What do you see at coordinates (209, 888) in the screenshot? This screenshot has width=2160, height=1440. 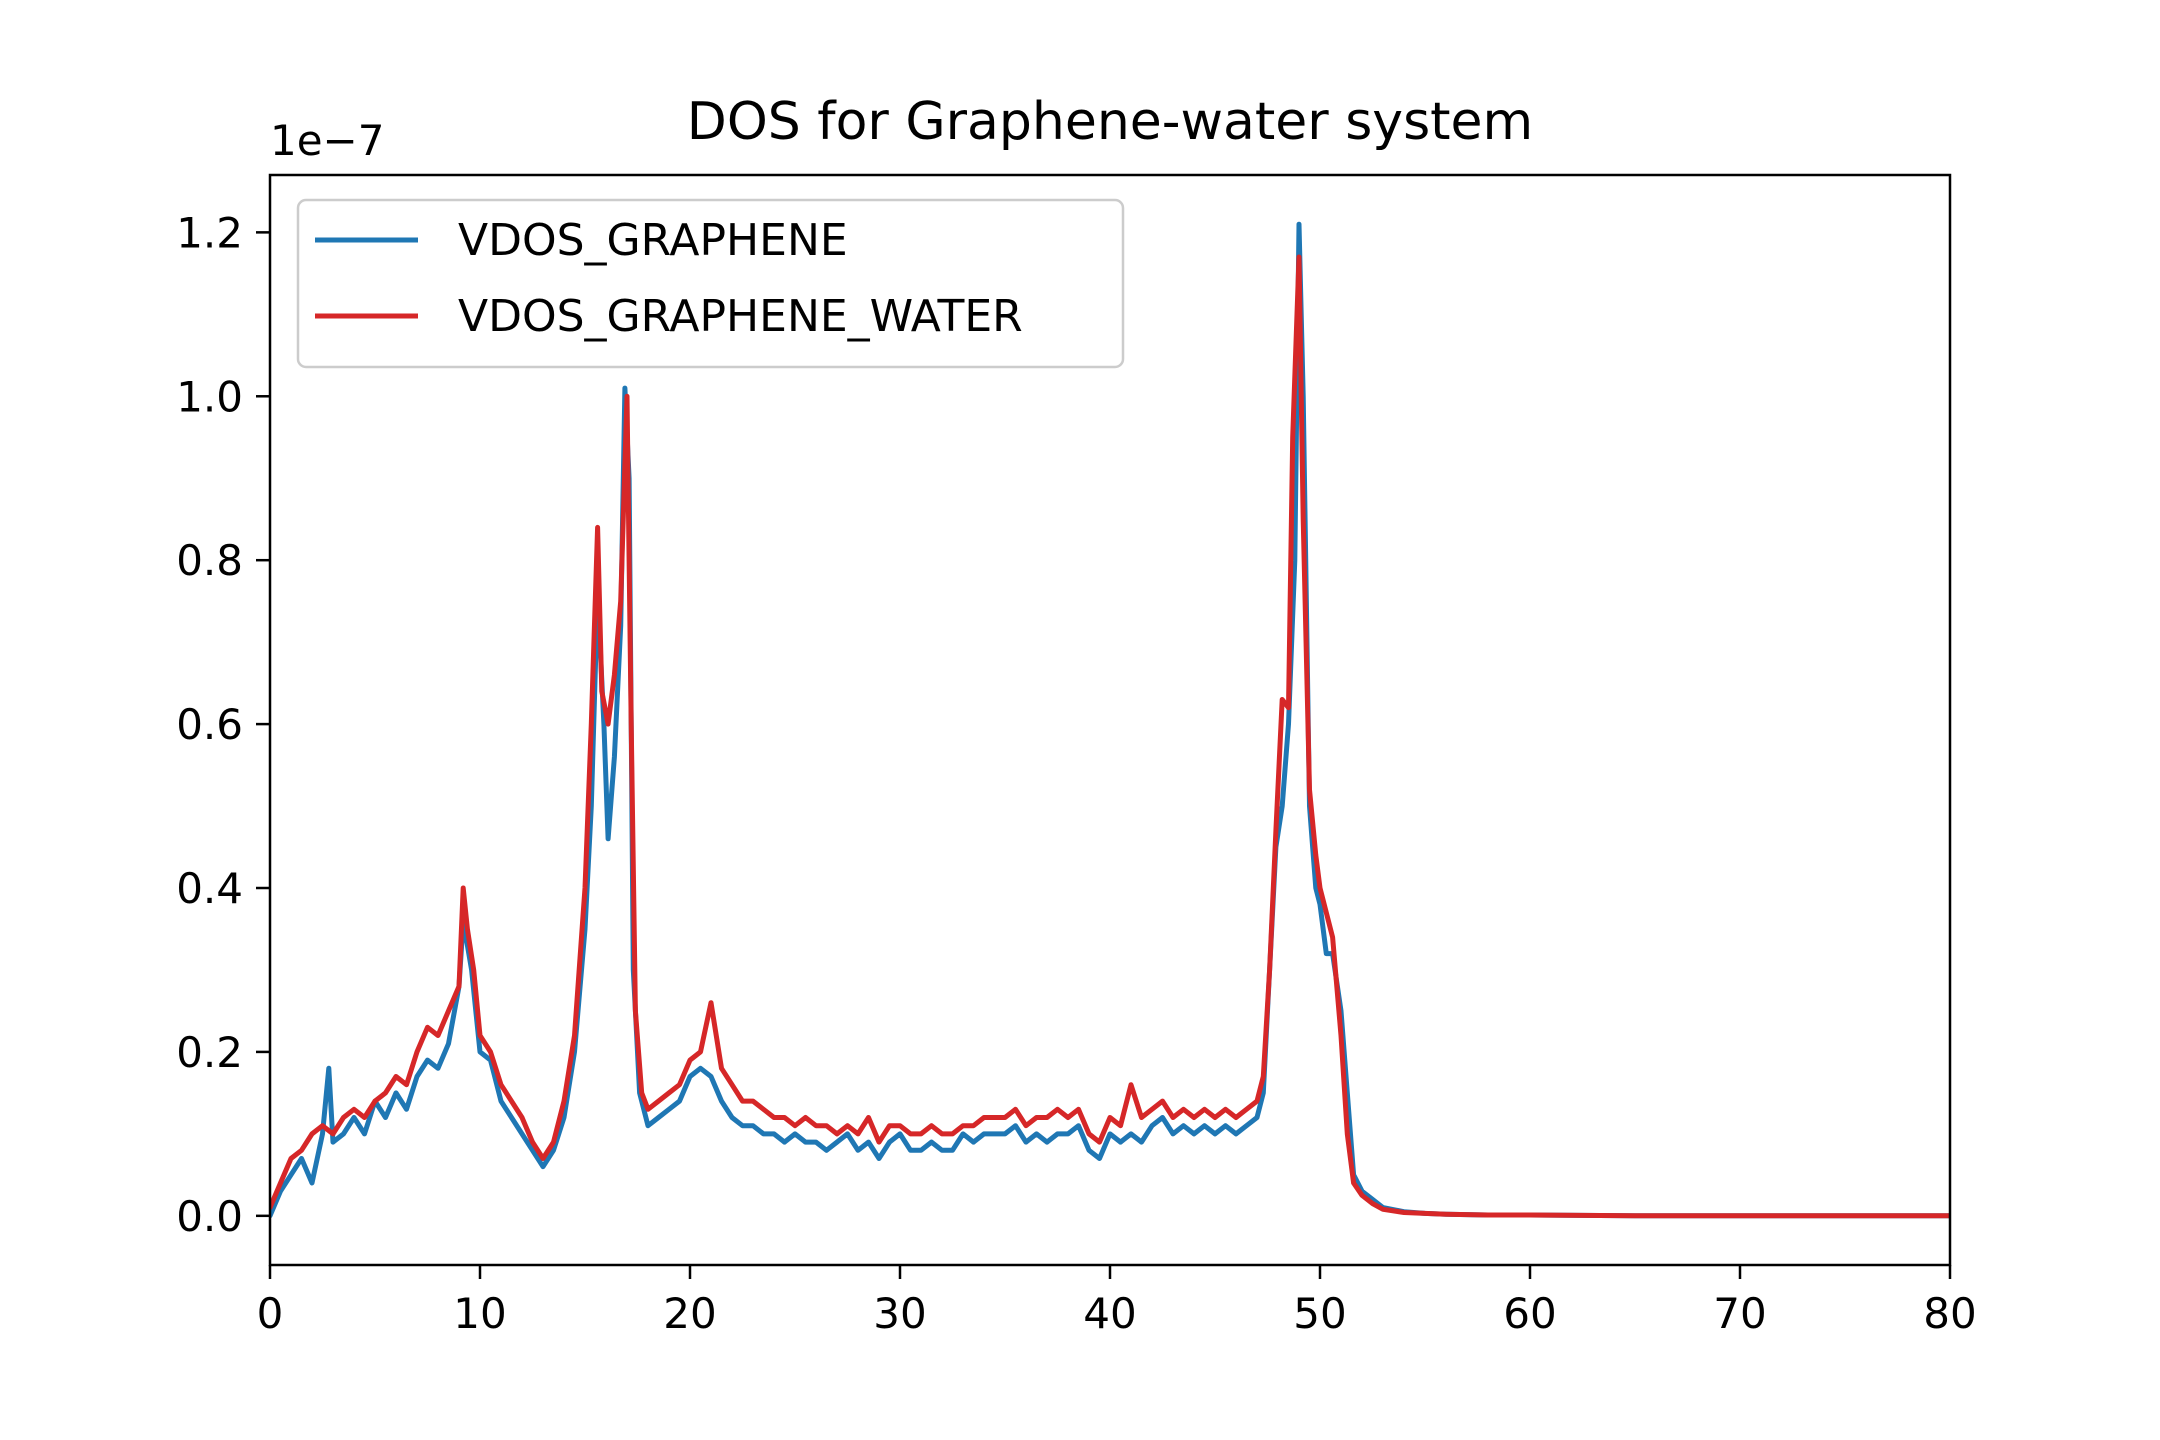 I see `y-tick-label: 0.4` at bounding box center [209, 888].